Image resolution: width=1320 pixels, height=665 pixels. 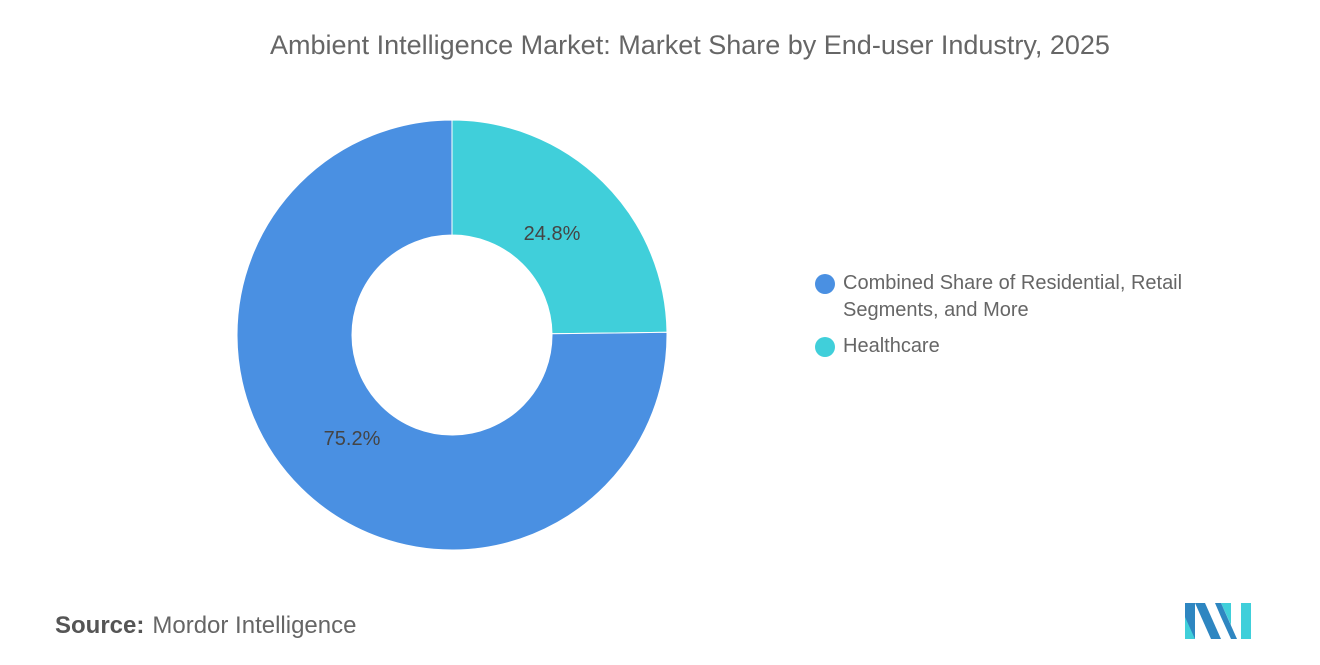 I want to click on legend-label: Healthcare, so click(x=891, y=346).